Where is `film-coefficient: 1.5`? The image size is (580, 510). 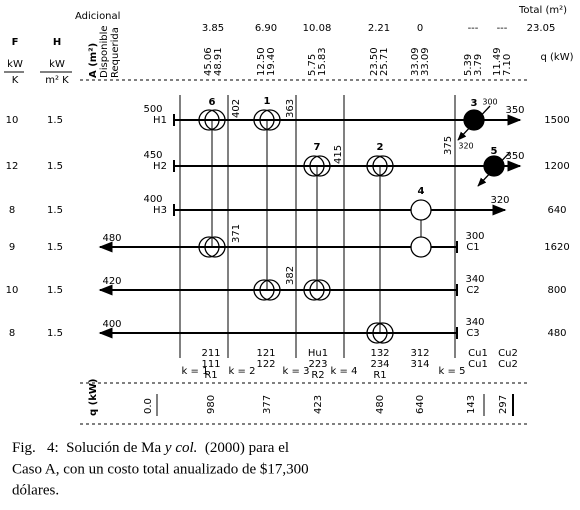 film-coefficient: 1.5 is located at coordinates (55, 210).